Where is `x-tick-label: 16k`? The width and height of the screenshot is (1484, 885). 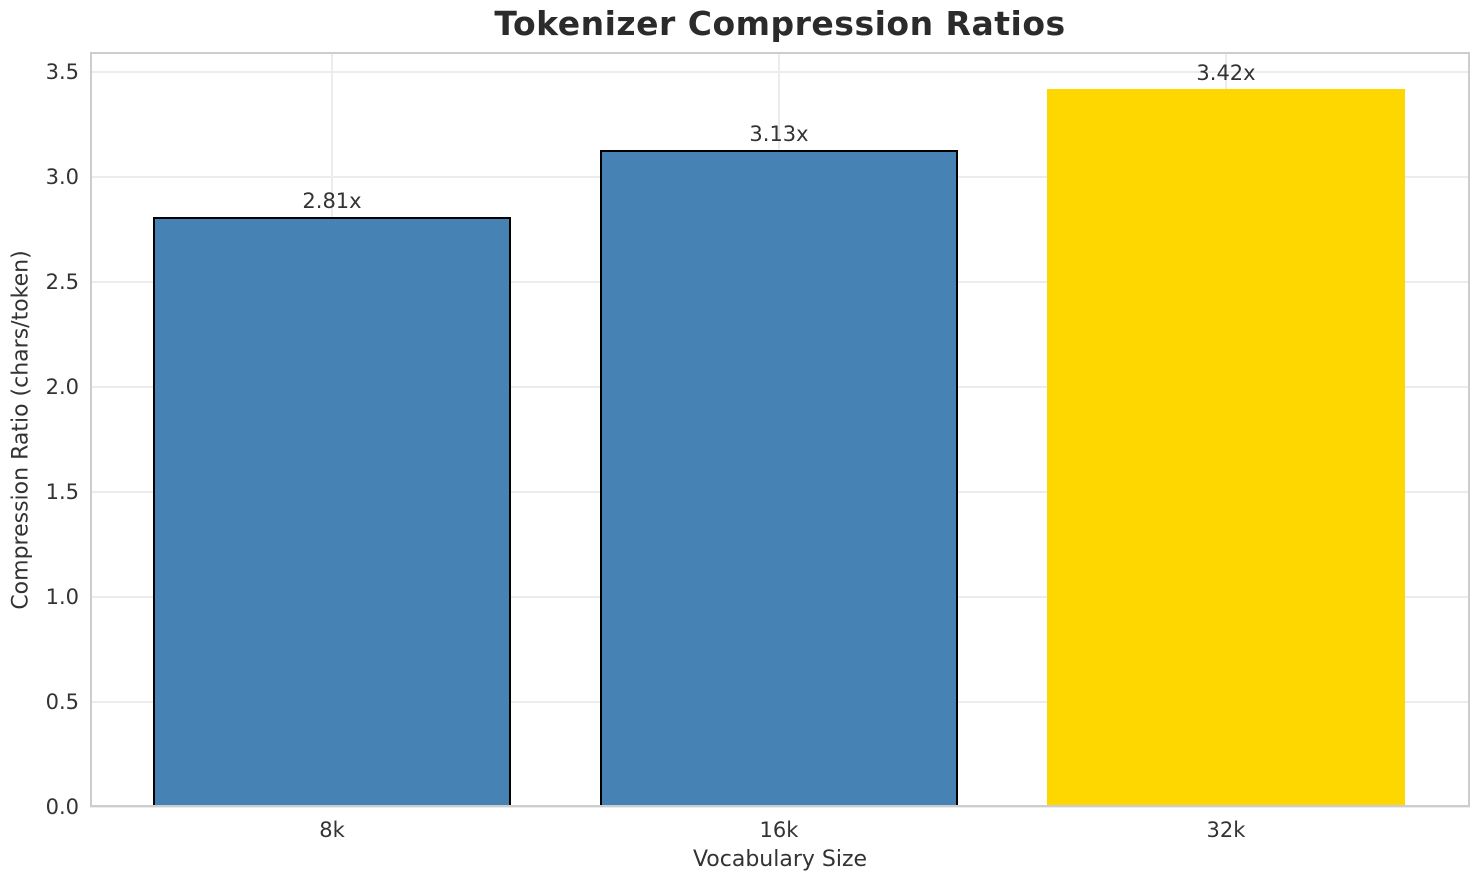
x-tick-label: 16k is located at coordinates (779, 830).